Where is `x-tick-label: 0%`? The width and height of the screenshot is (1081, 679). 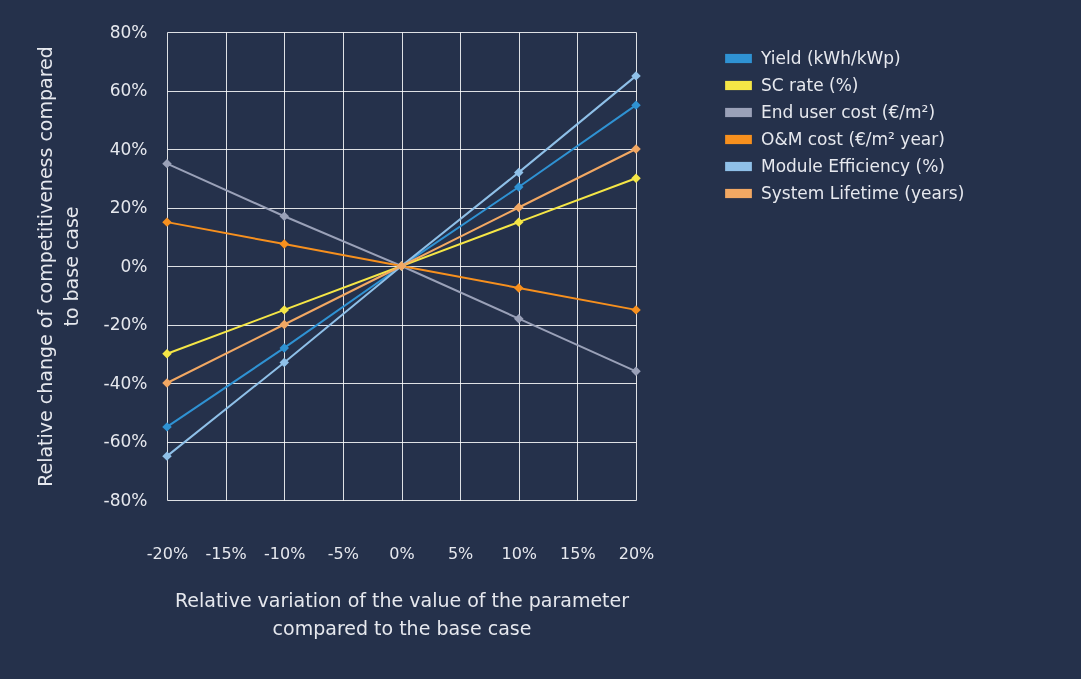 x-tick-label: 0% is located at coordinates (402, 553).